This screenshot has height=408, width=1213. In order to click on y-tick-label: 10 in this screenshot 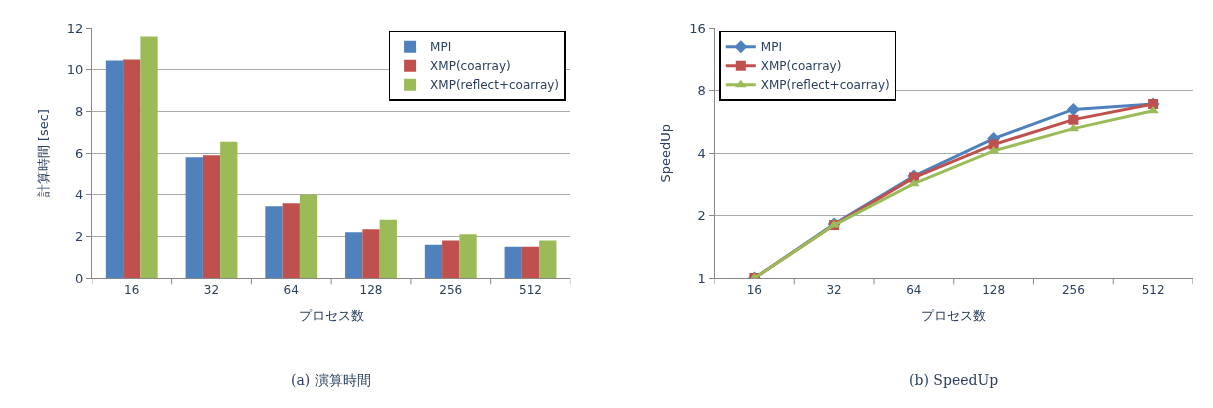, I will do `click(75, 70)`.